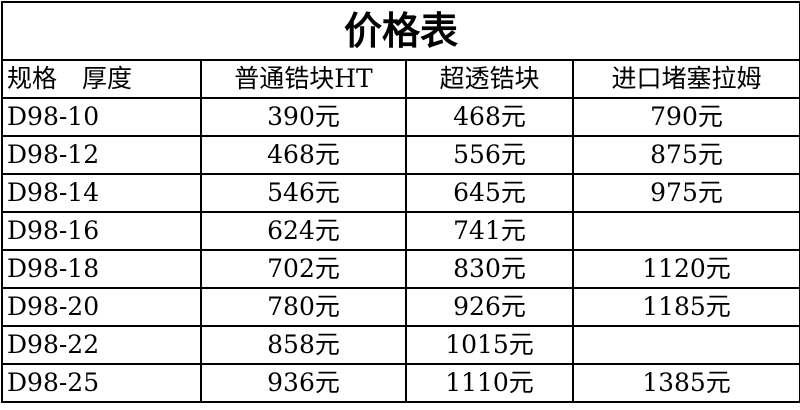 Image resolution: width=800 pixels, height=410 pixels. I want to click on standard-price-cell: 780元, so click(303, 307).